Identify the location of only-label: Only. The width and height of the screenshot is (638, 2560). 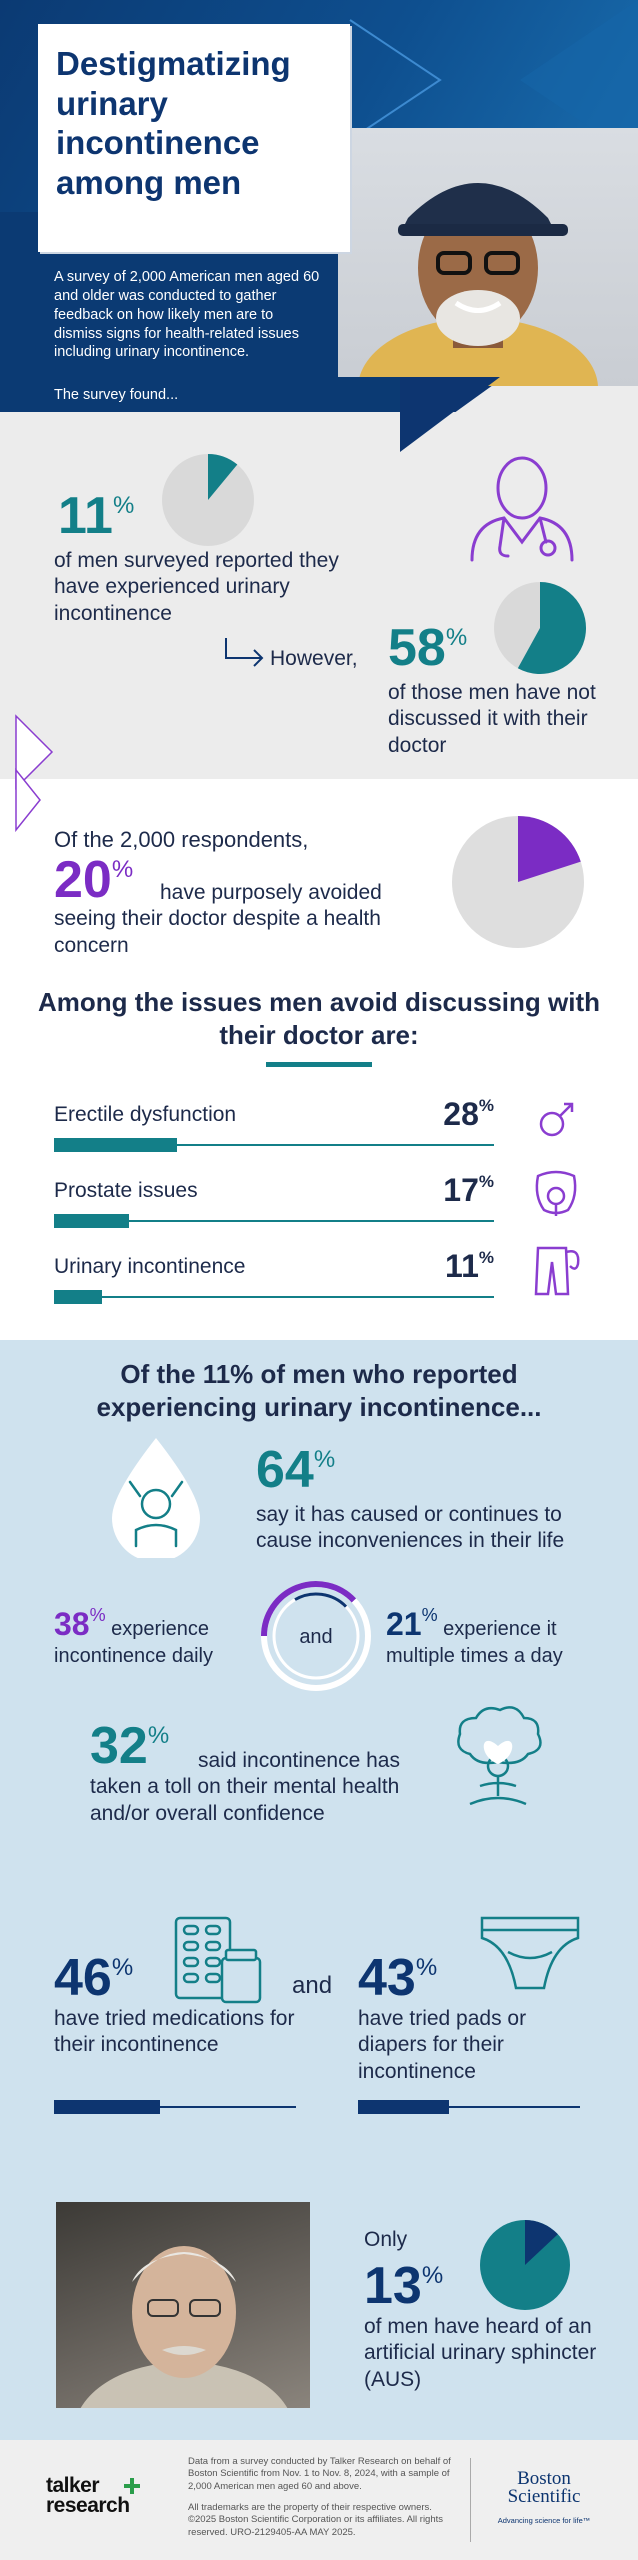
(386, 2239).